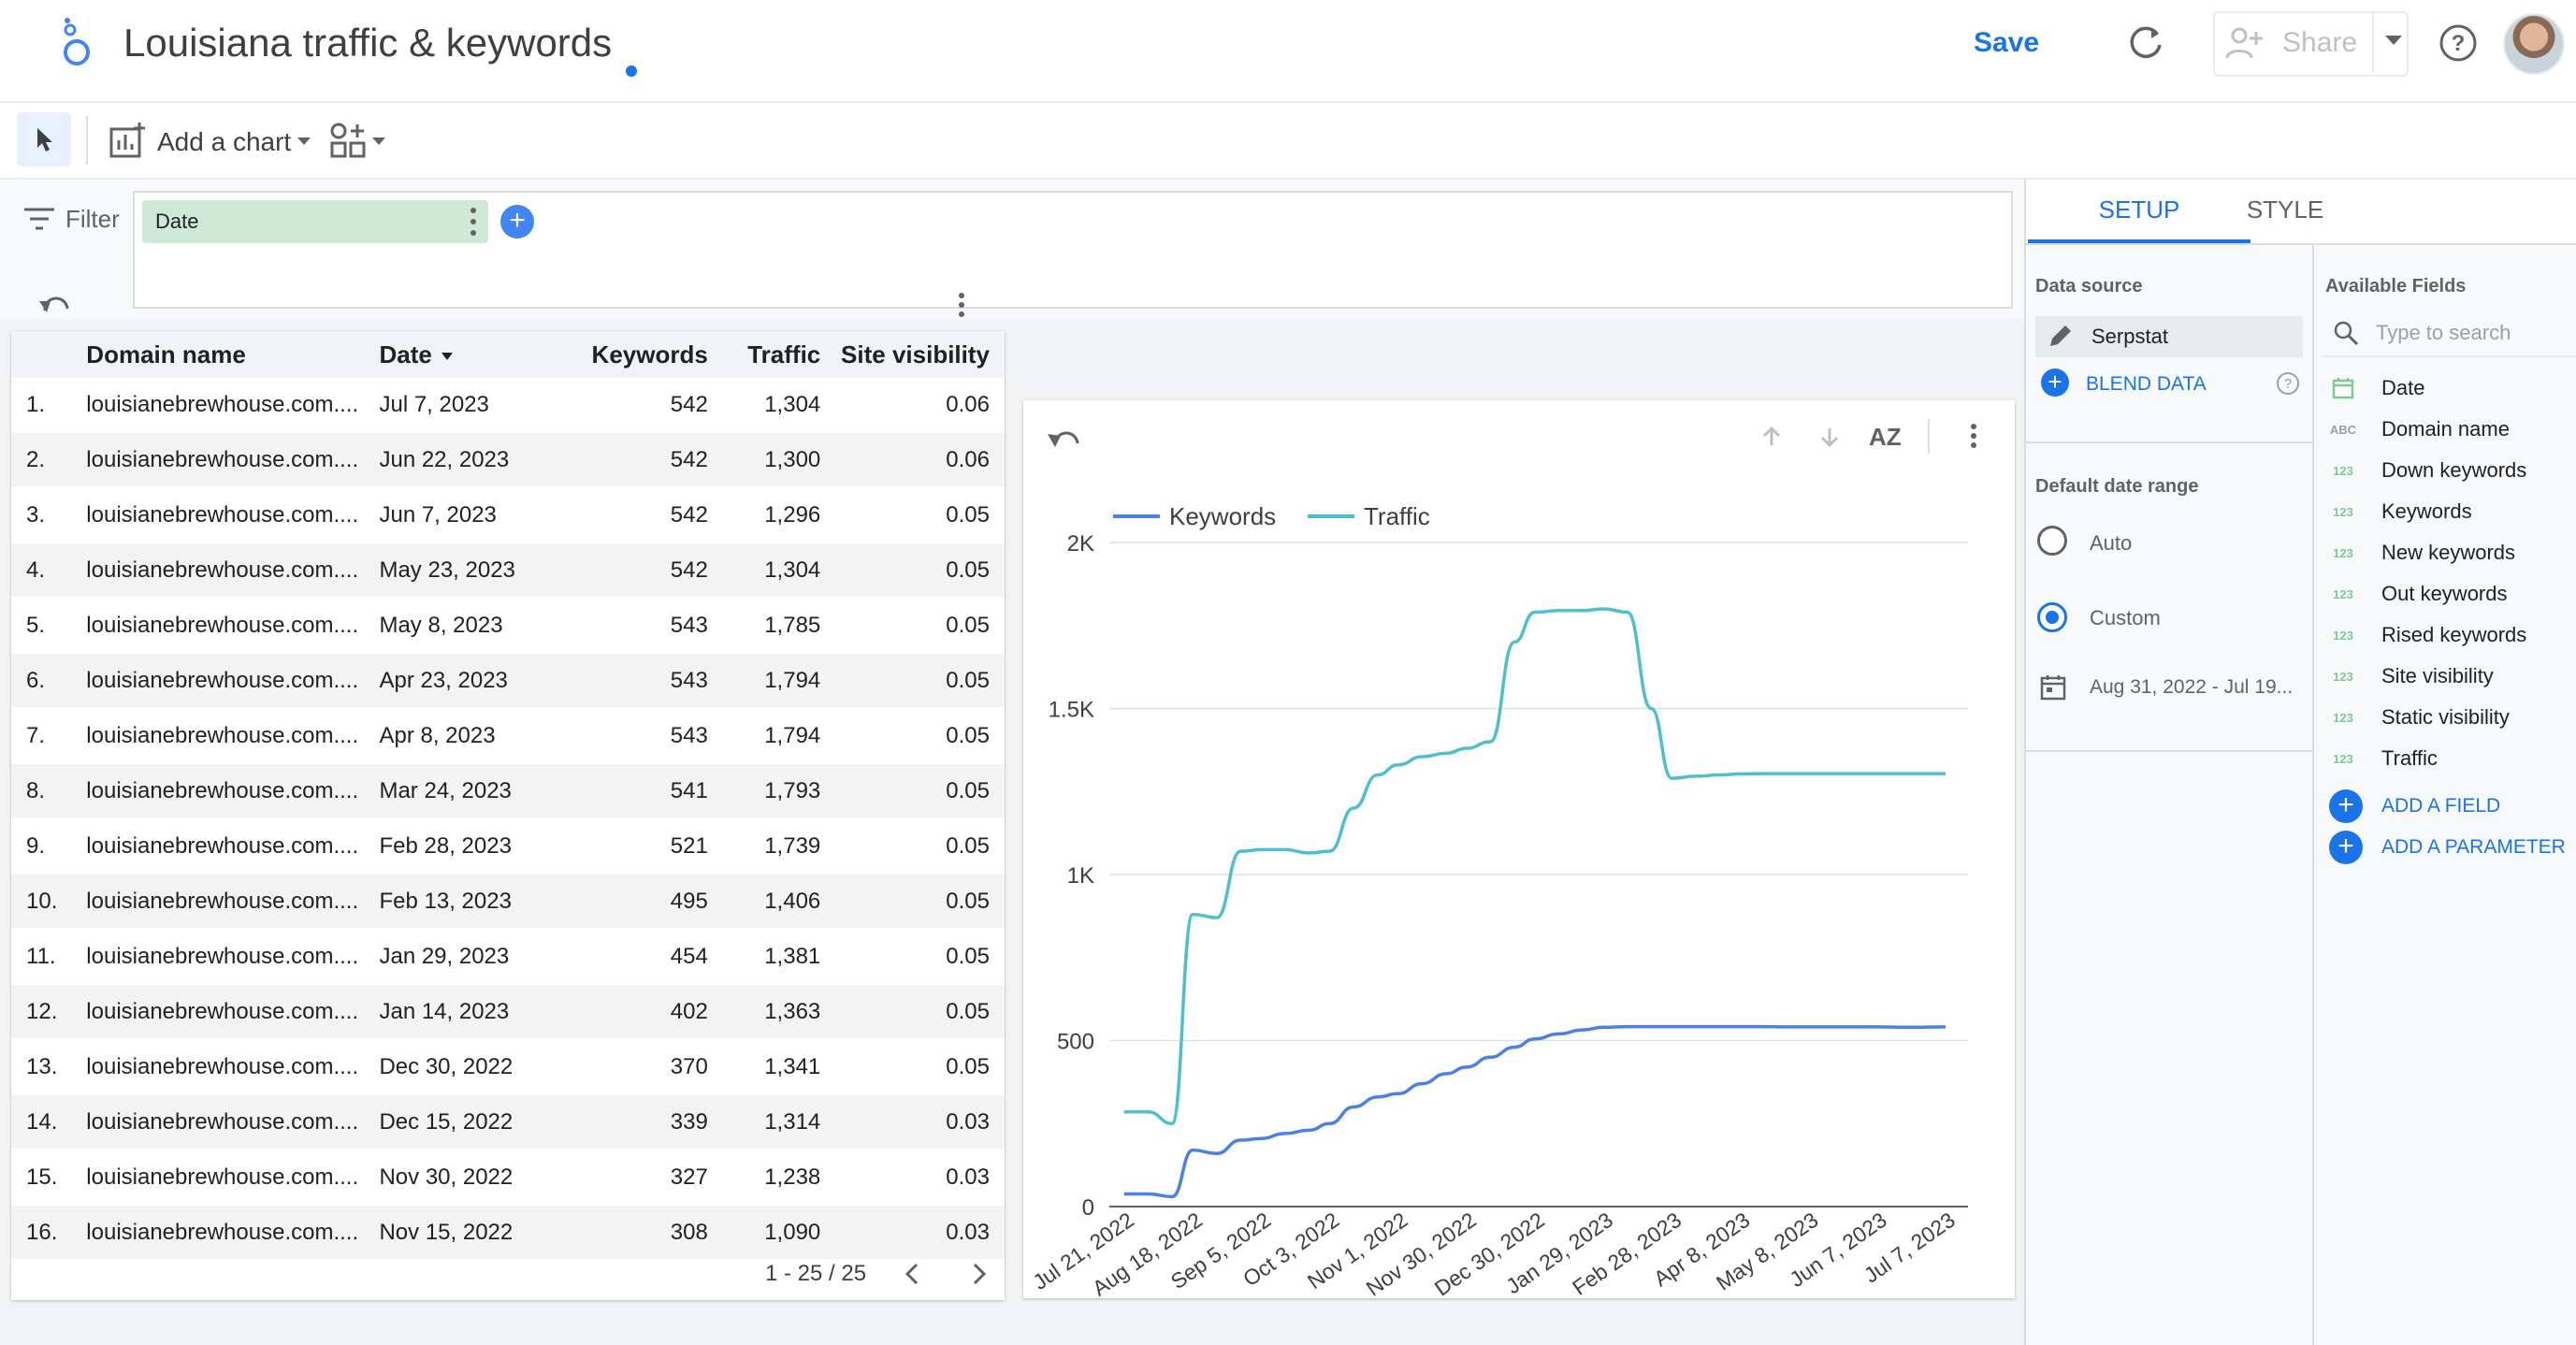 This screenshot has width=2576, height=1345. Describe the element at coordinates (2055, 383) in the screenshot. I see `blend-data-plus-icon: +` at that location.